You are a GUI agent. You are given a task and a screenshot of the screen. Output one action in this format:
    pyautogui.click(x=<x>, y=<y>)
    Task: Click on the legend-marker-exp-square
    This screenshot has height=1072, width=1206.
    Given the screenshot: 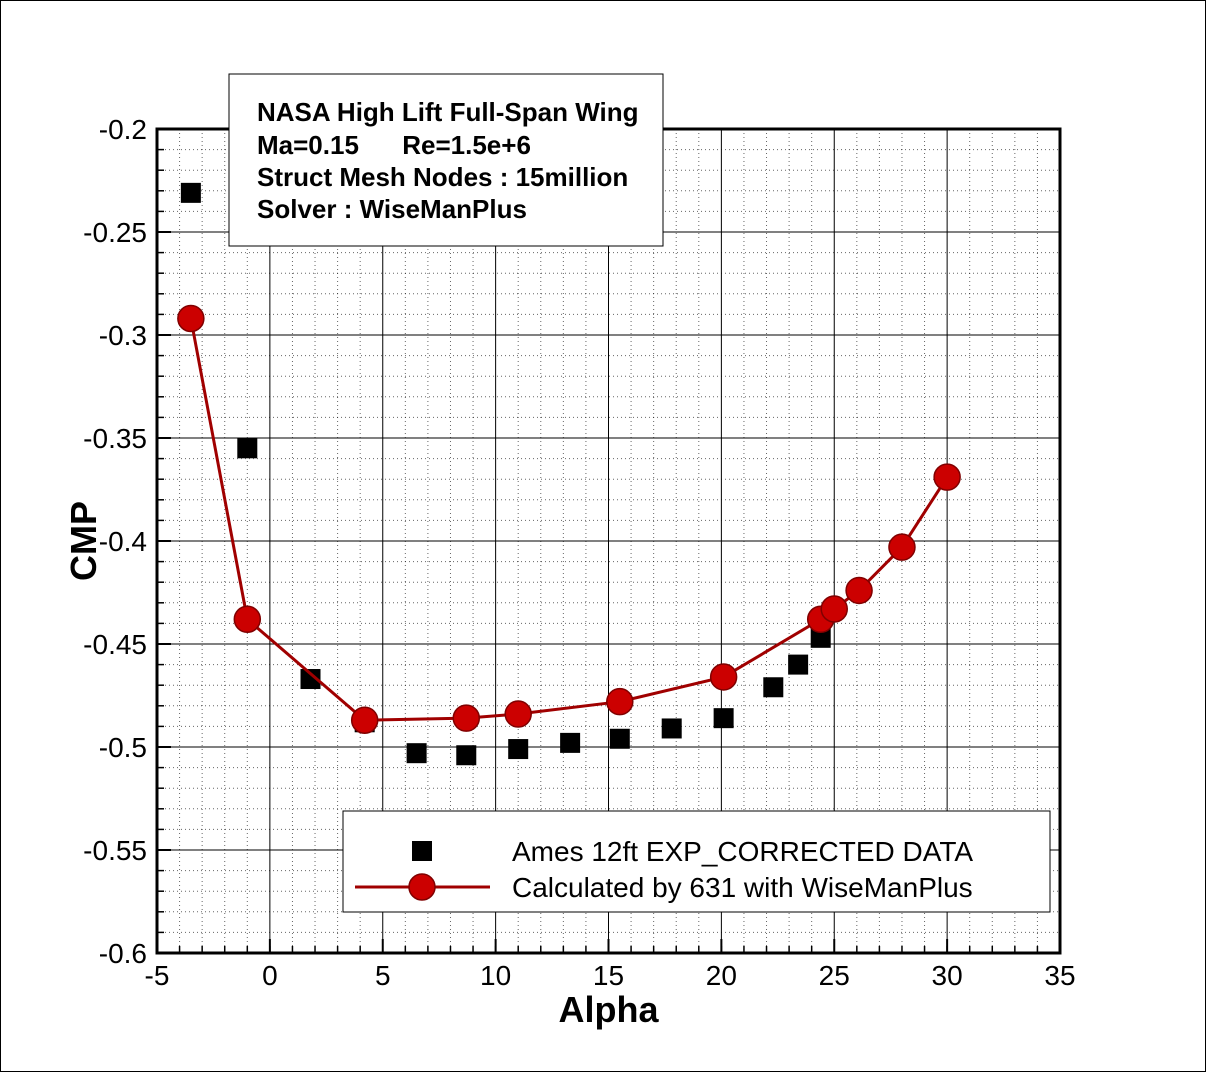 What is the action you would take?
    pyautogui.click(x=422, y=851)
    